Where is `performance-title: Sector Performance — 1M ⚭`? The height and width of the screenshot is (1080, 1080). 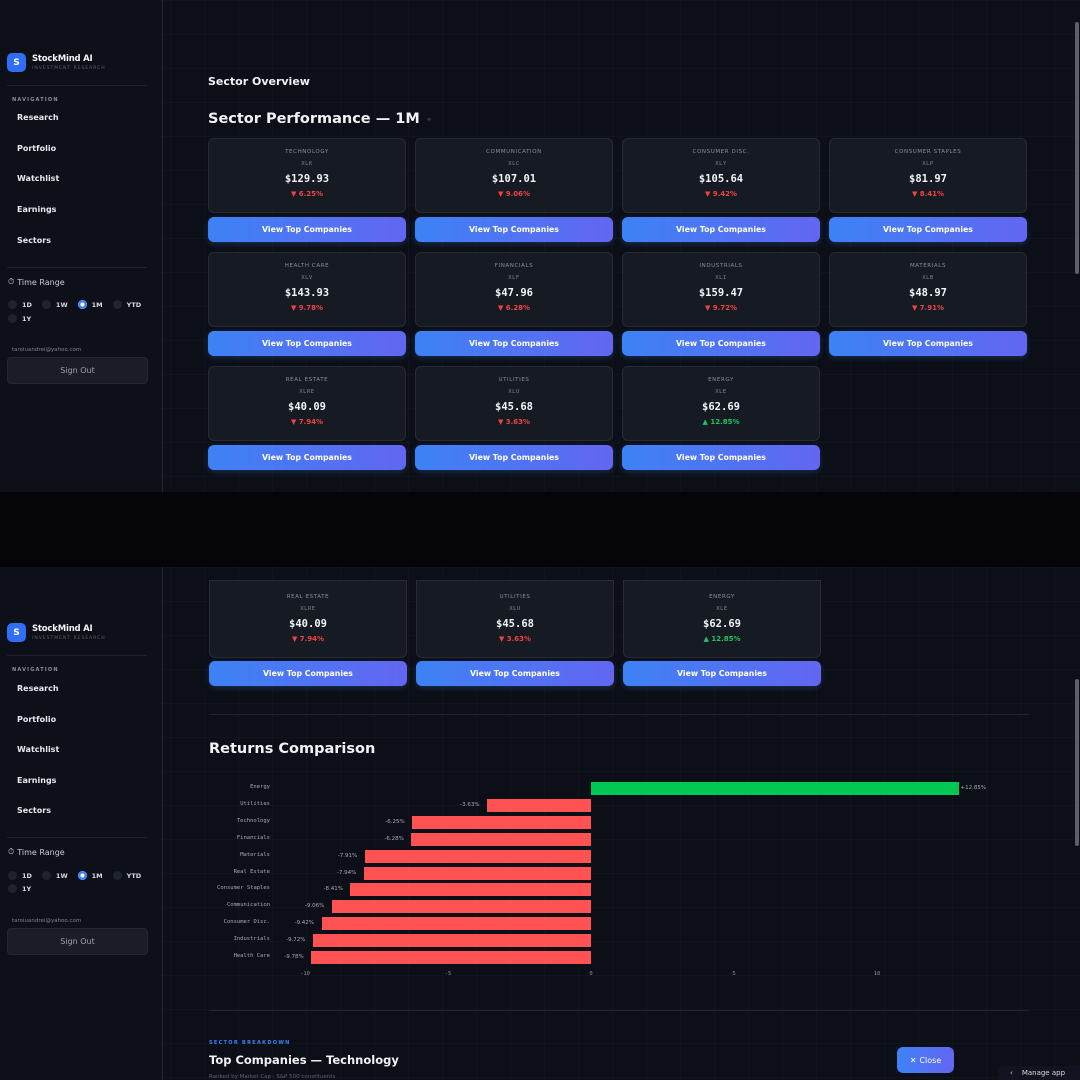 performance-title: Sector Performance — 1M ⚭ is located at coordinates (320, 119).